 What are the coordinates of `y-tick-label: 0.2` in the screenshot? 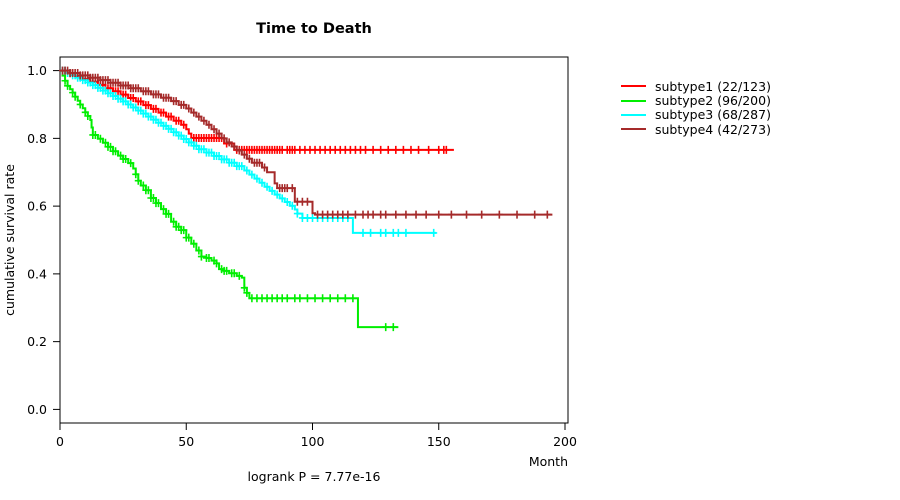 It's located at (37, 341).